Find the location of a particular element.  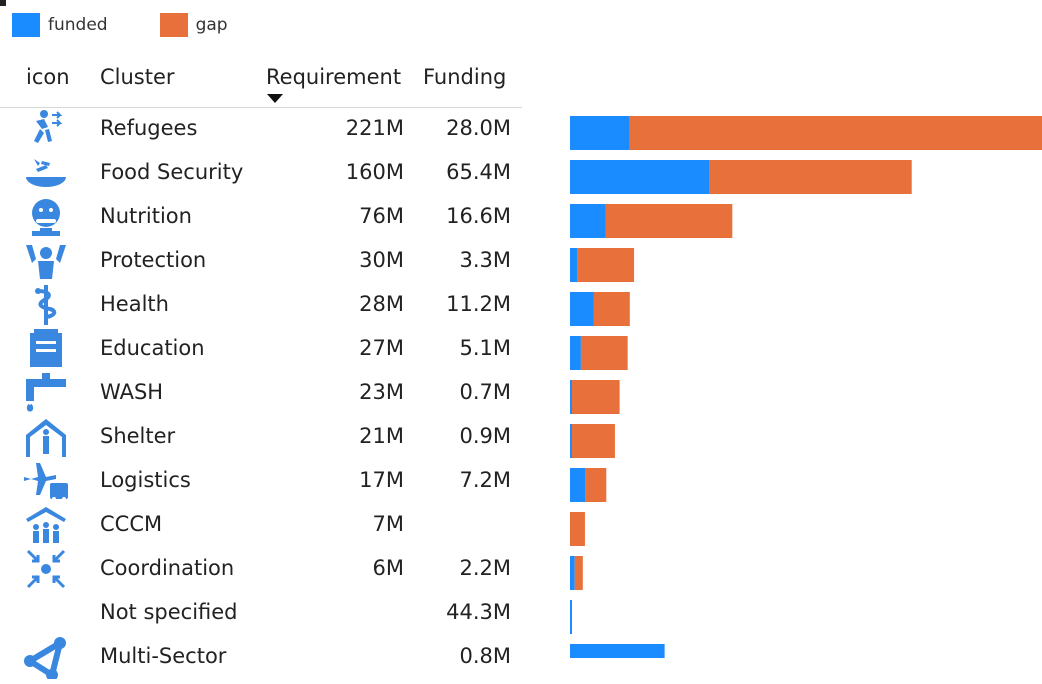

bar-gap-health is located at coordinates (611, 309).